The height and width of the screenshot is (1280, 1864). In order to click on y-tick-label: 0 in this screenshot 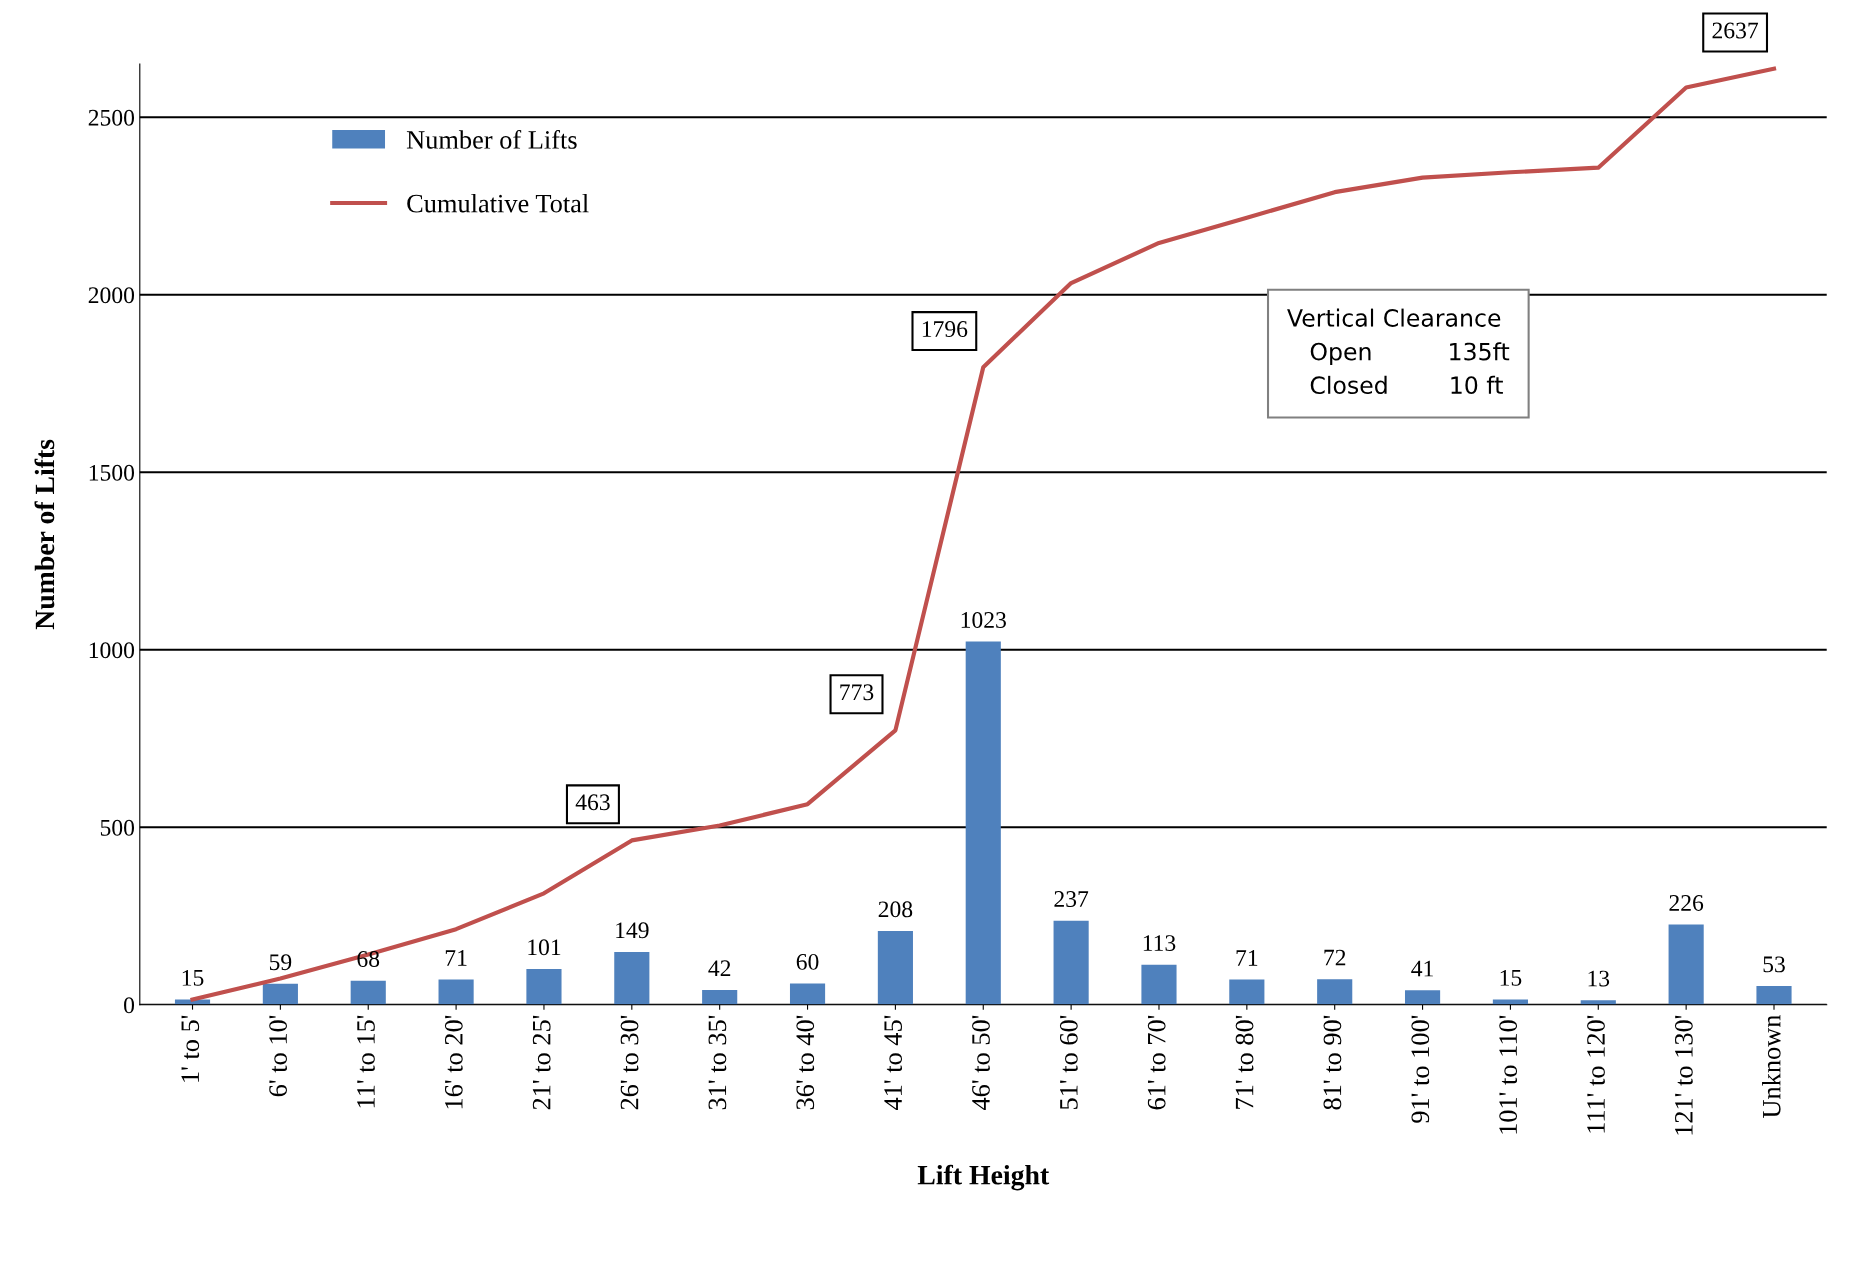, I will do `click(129, 1005)`.